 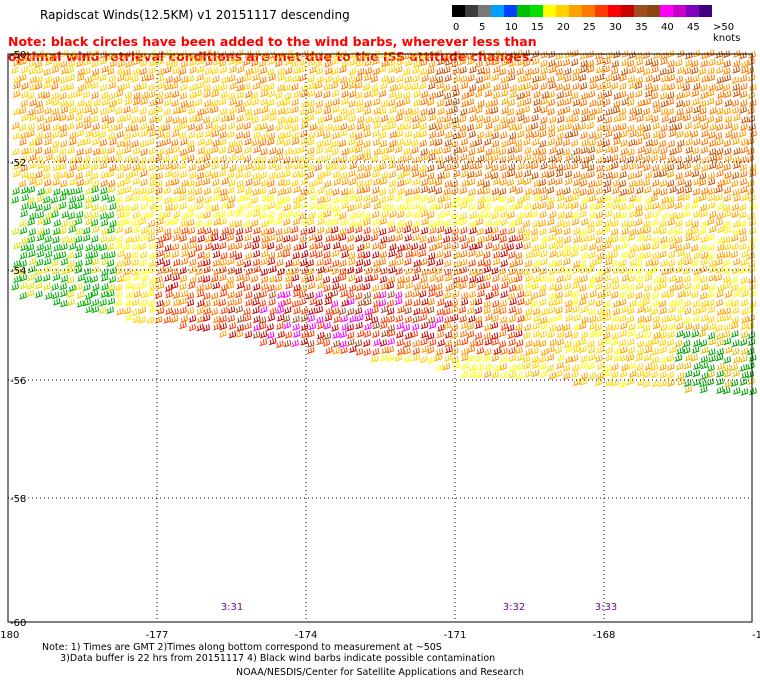 What do you see at coordinates (640, 11) in the screenshot?
I see `colorbar-cell` at bounding box center [640, 11].